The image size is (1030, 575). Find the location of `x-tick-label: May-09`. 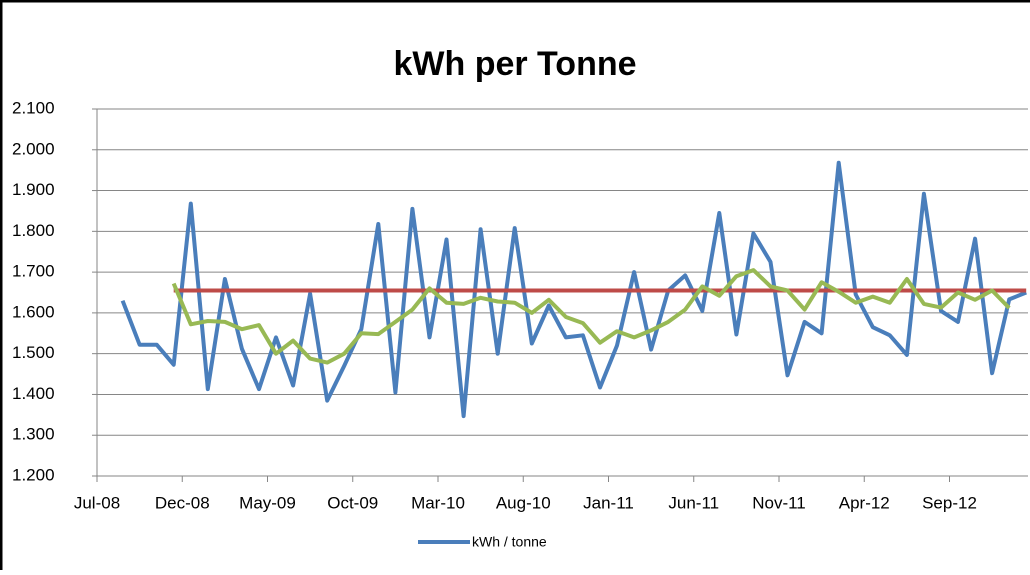

x-tick-label: May-09 is located at coordinates (267, 502).